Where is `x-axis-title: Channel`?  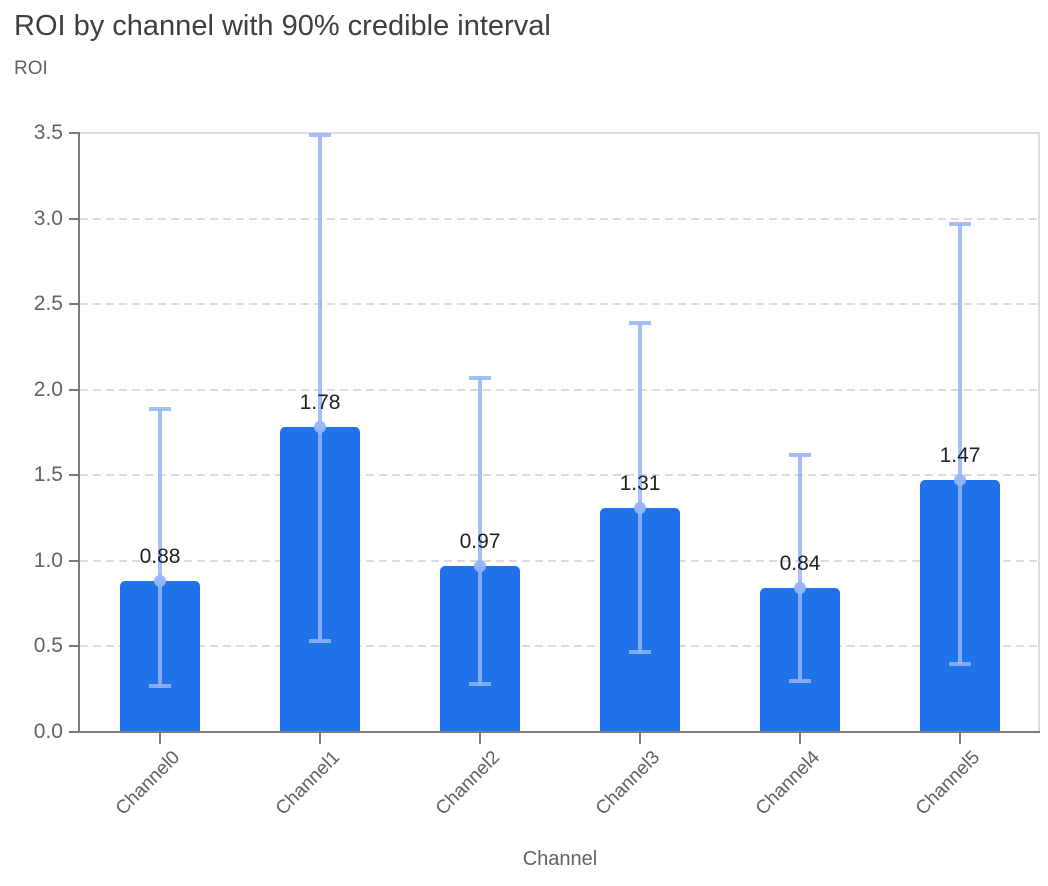 x-axis-title: Channel is located at coordinates (560, 859).